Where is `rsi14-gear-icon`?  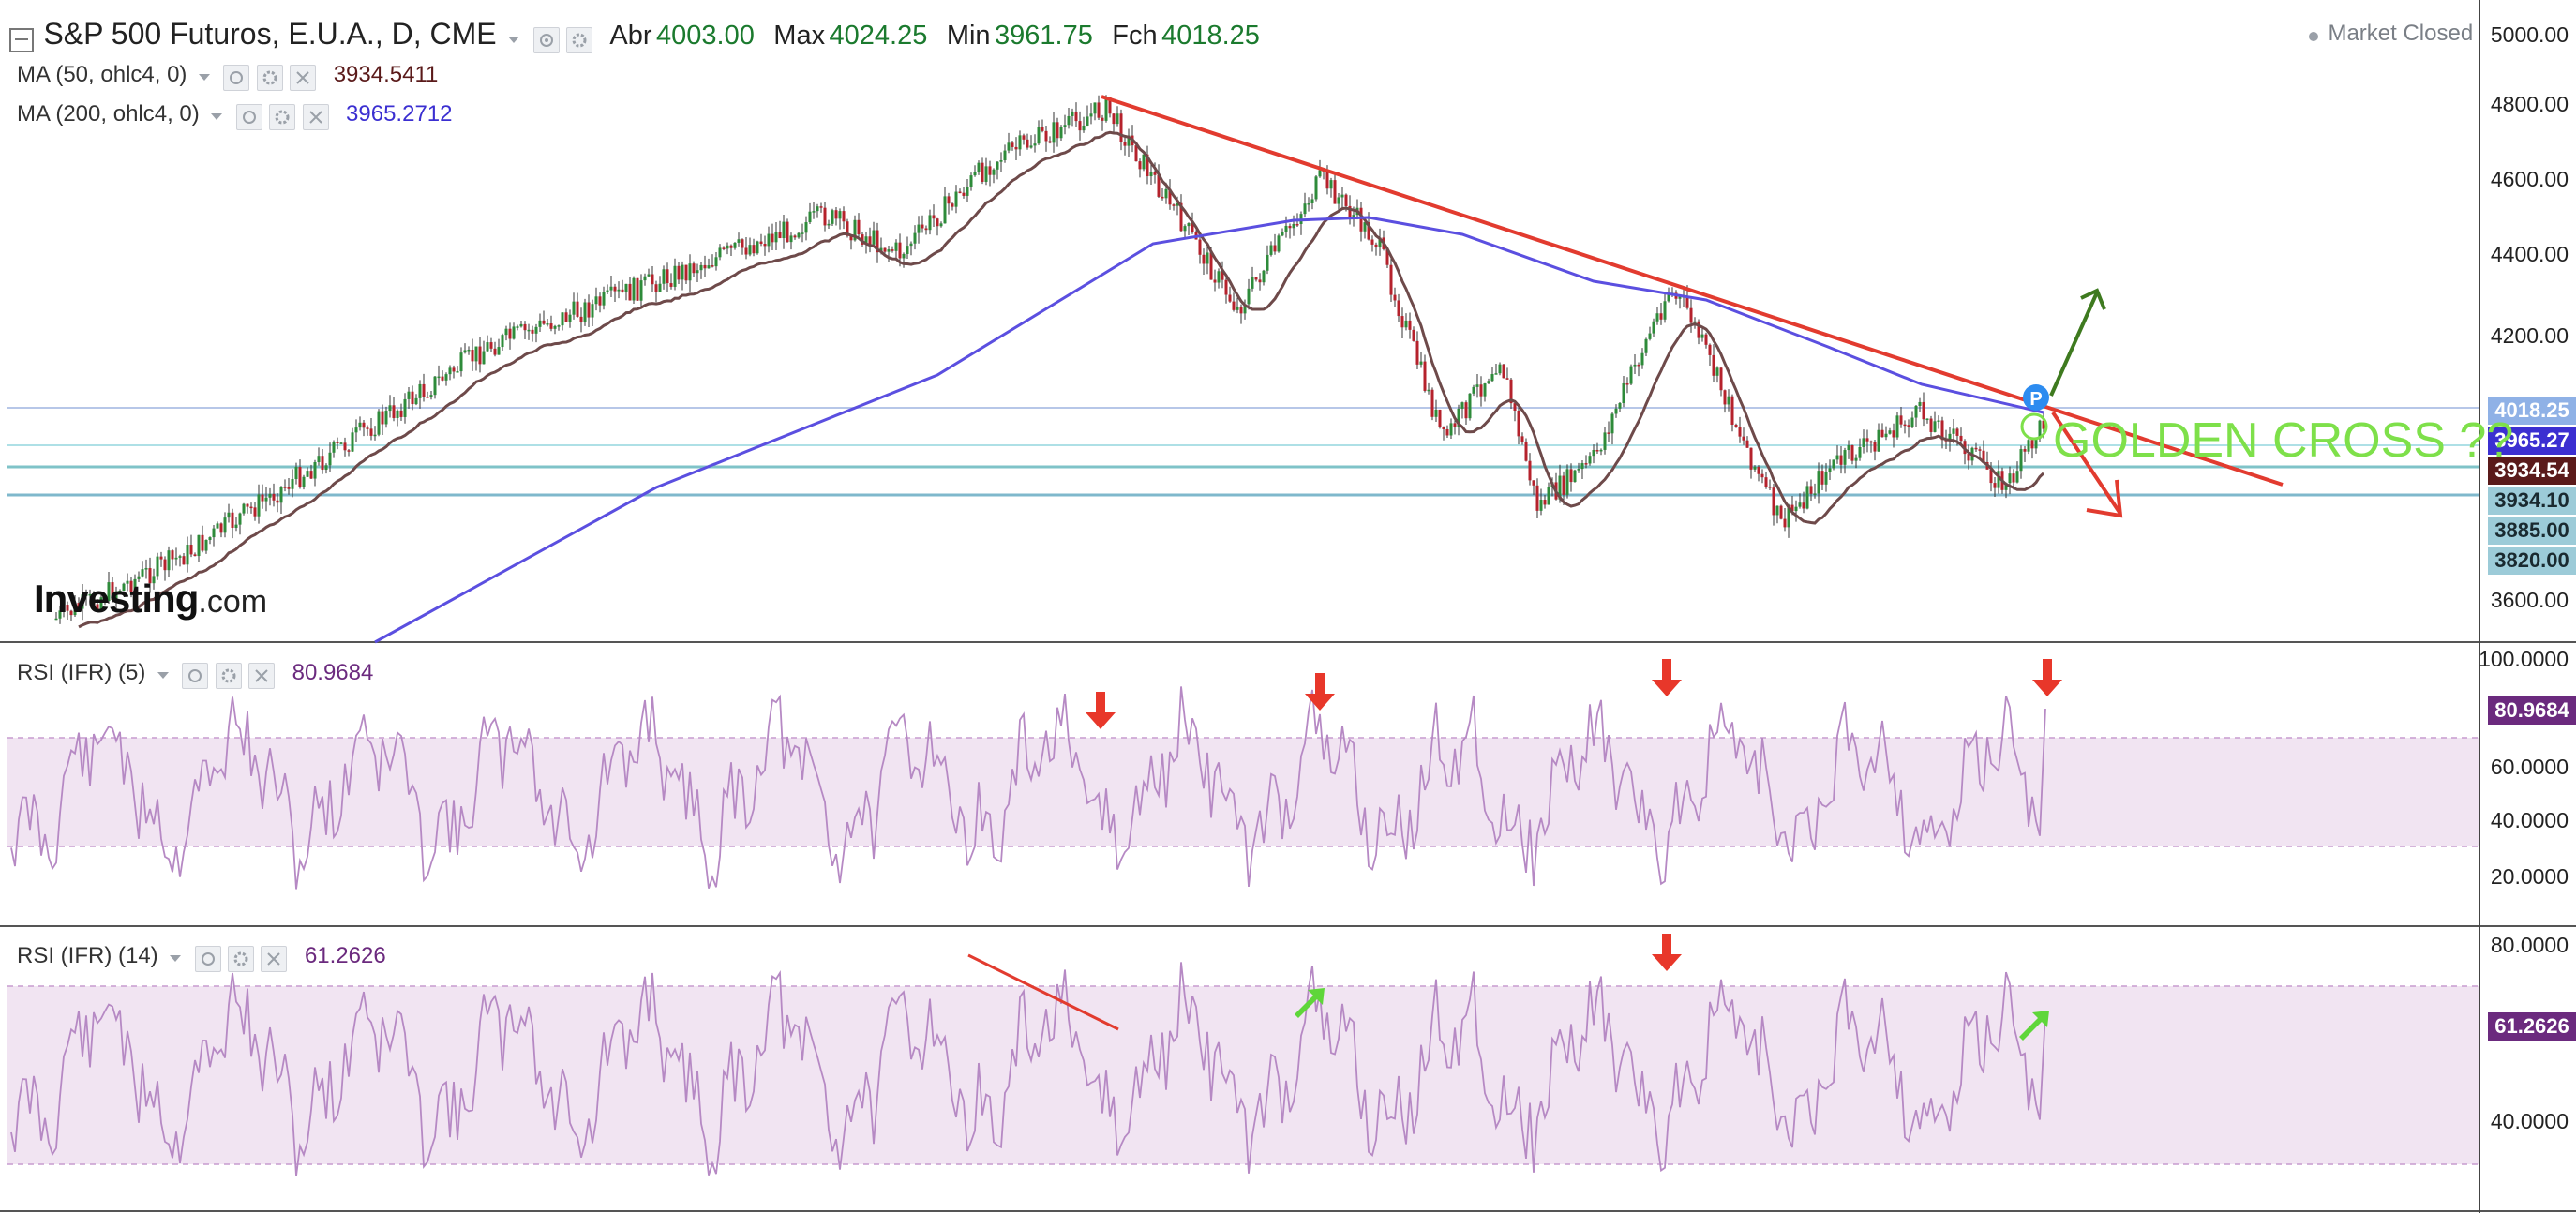 rsi14-gear-icon is located at coordinates (241, 958).